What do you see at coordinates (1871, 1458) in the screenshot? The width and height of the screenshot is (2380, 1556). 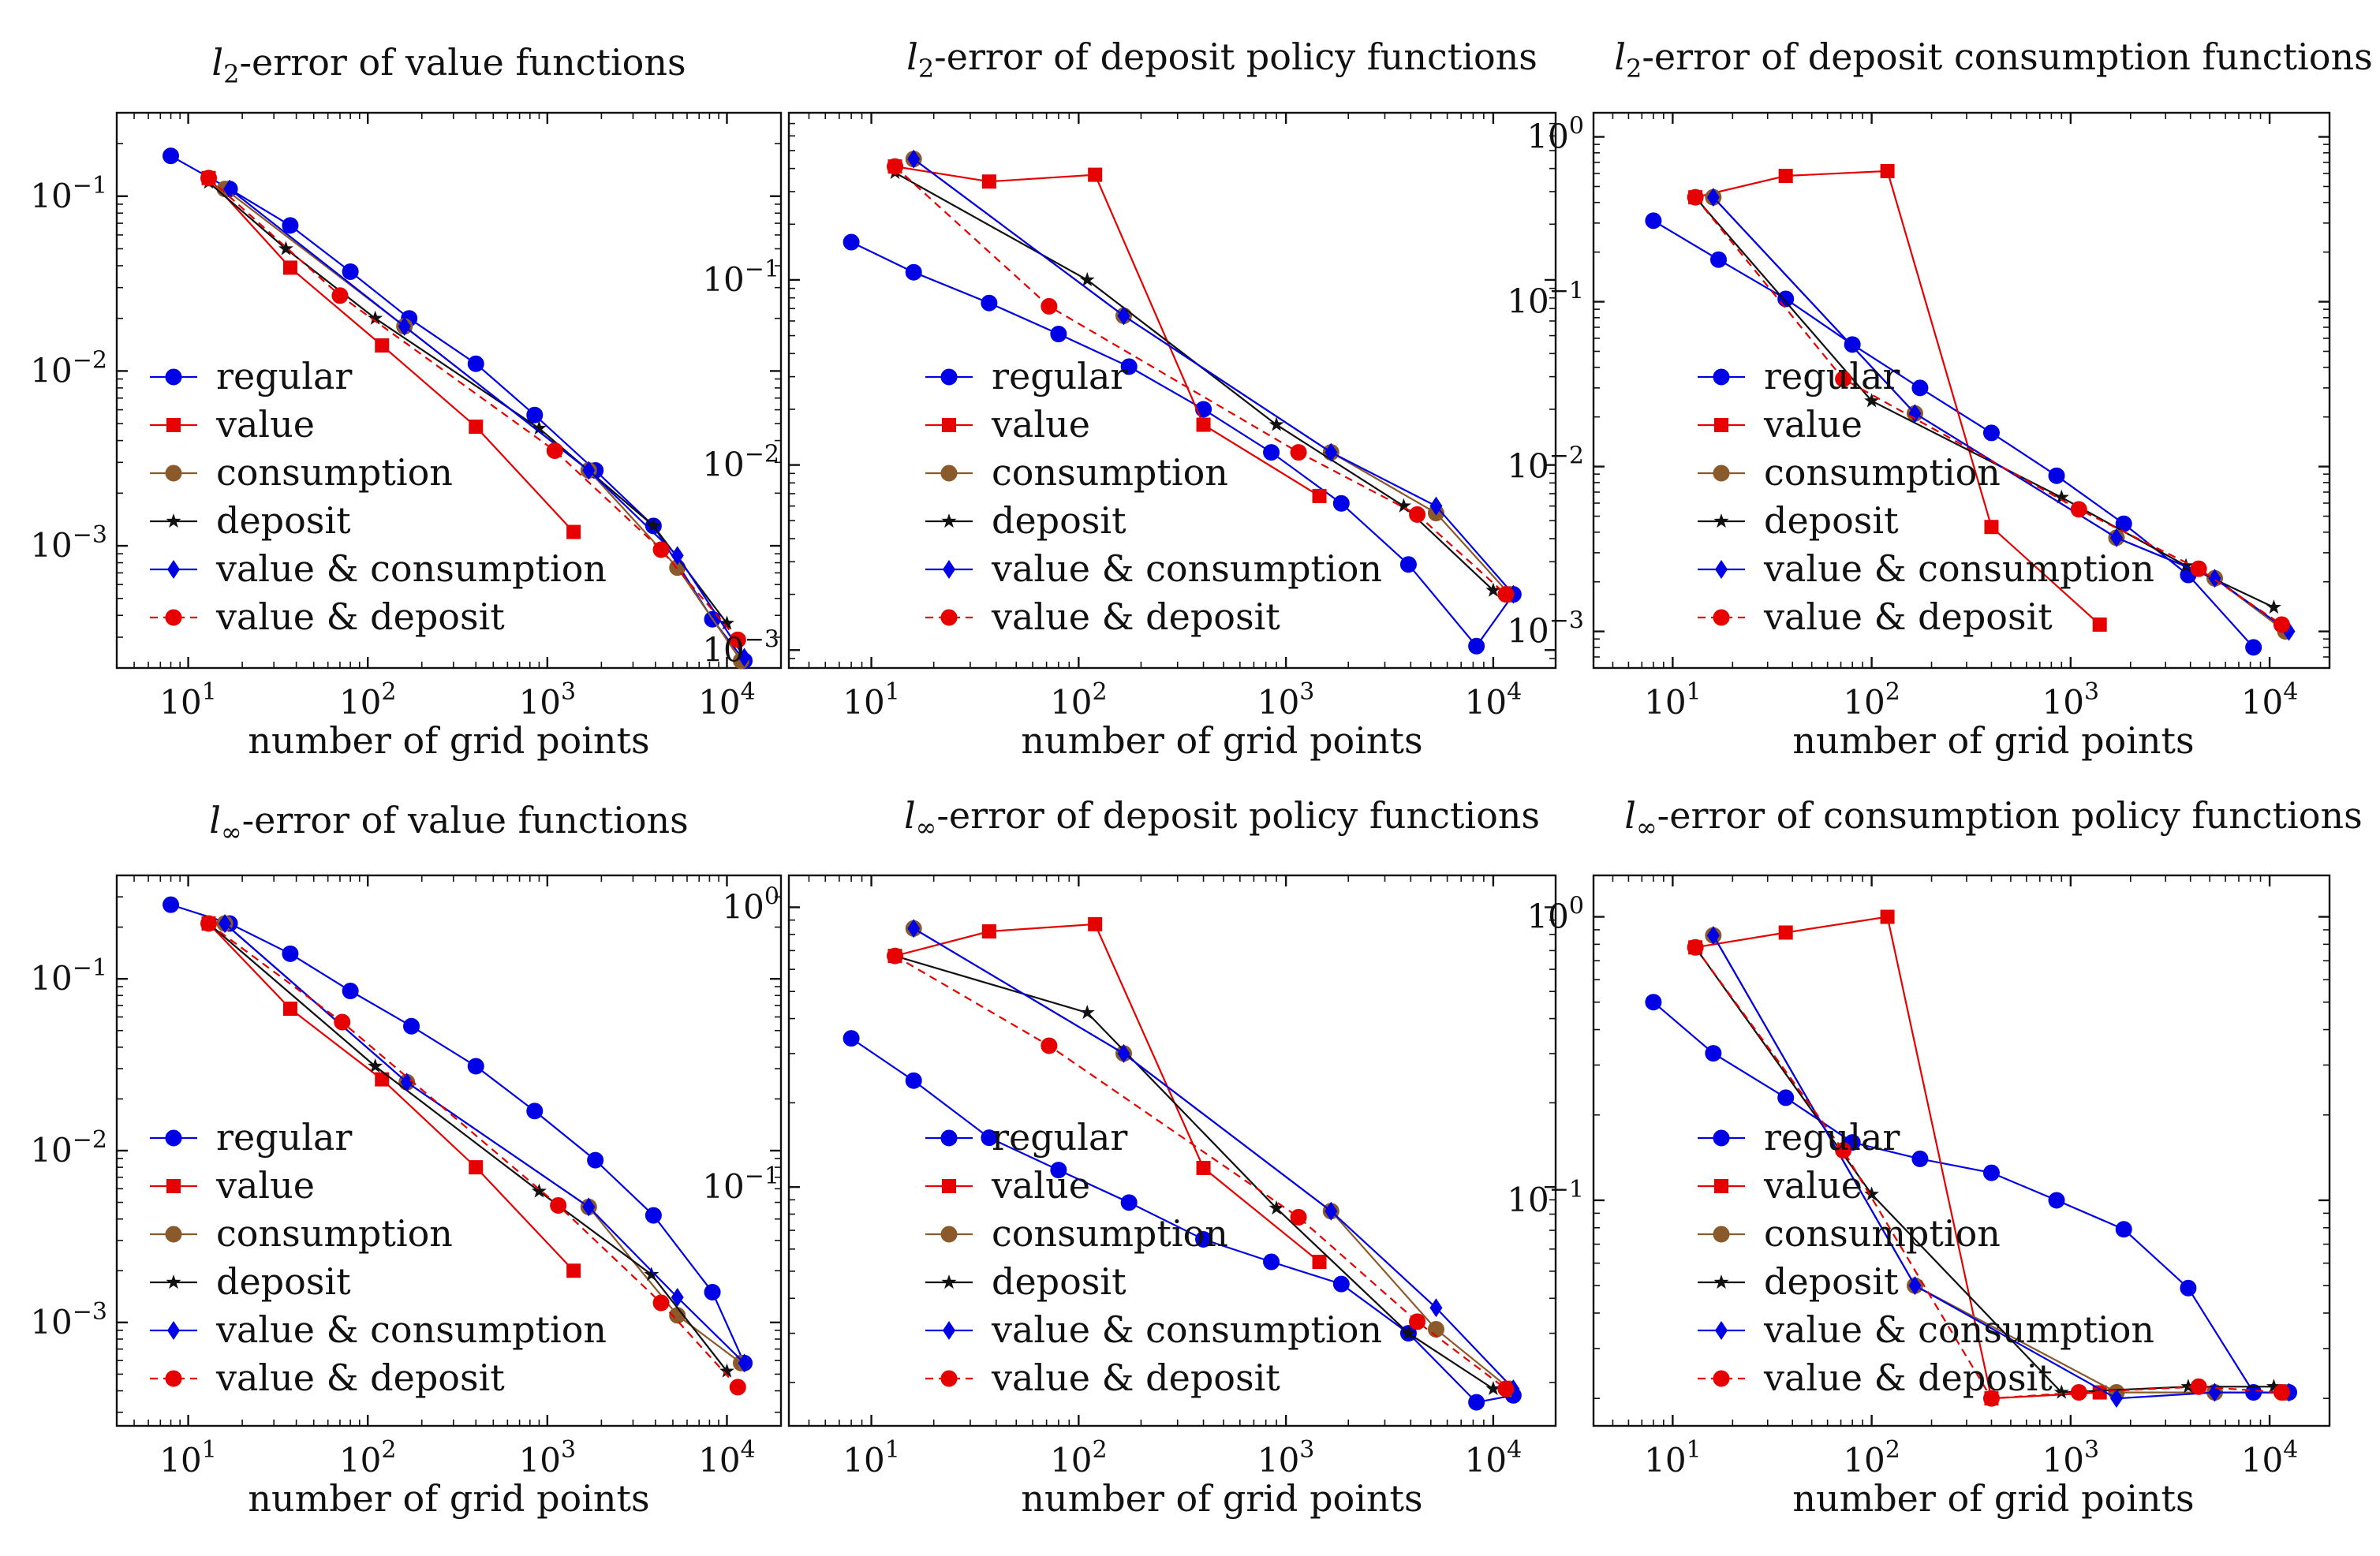 I see `x-tick-label: 10²` at bounding box center [1871, 1458].